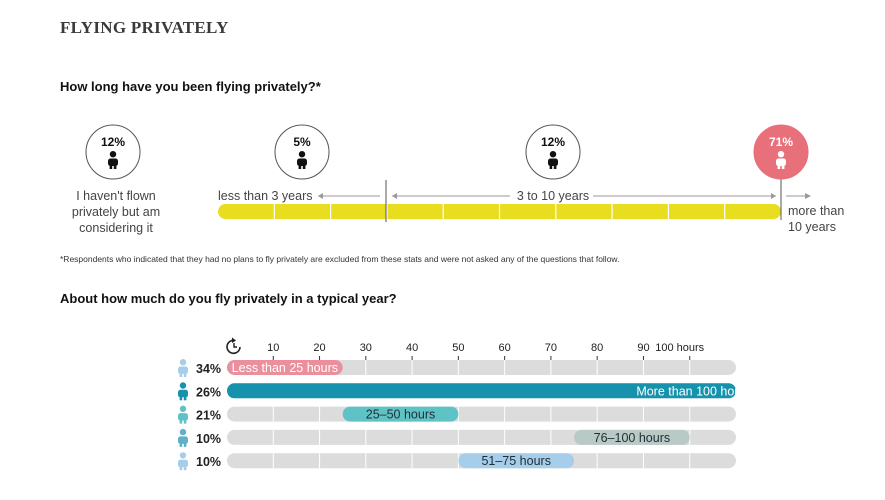 The image size is (885, 500). I want to click on tenure-bubble: 71%, so click(781, 152).